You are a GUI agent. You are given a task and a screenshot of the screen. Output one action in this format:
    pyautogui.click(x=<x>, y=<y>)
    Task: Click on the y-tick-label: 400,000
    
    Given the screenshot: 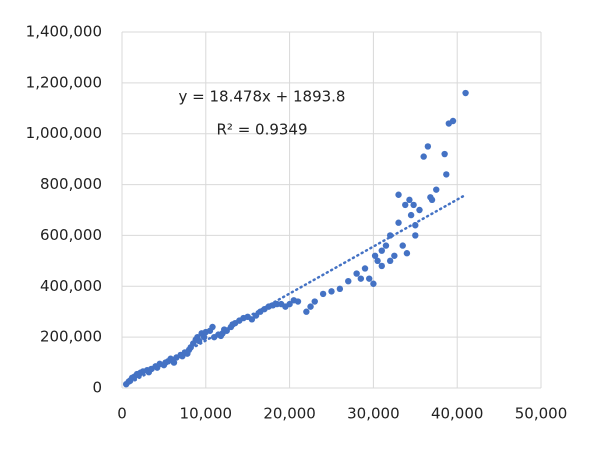 What is the action you would take?
    pyautogui.click(x=71, y=286)
    